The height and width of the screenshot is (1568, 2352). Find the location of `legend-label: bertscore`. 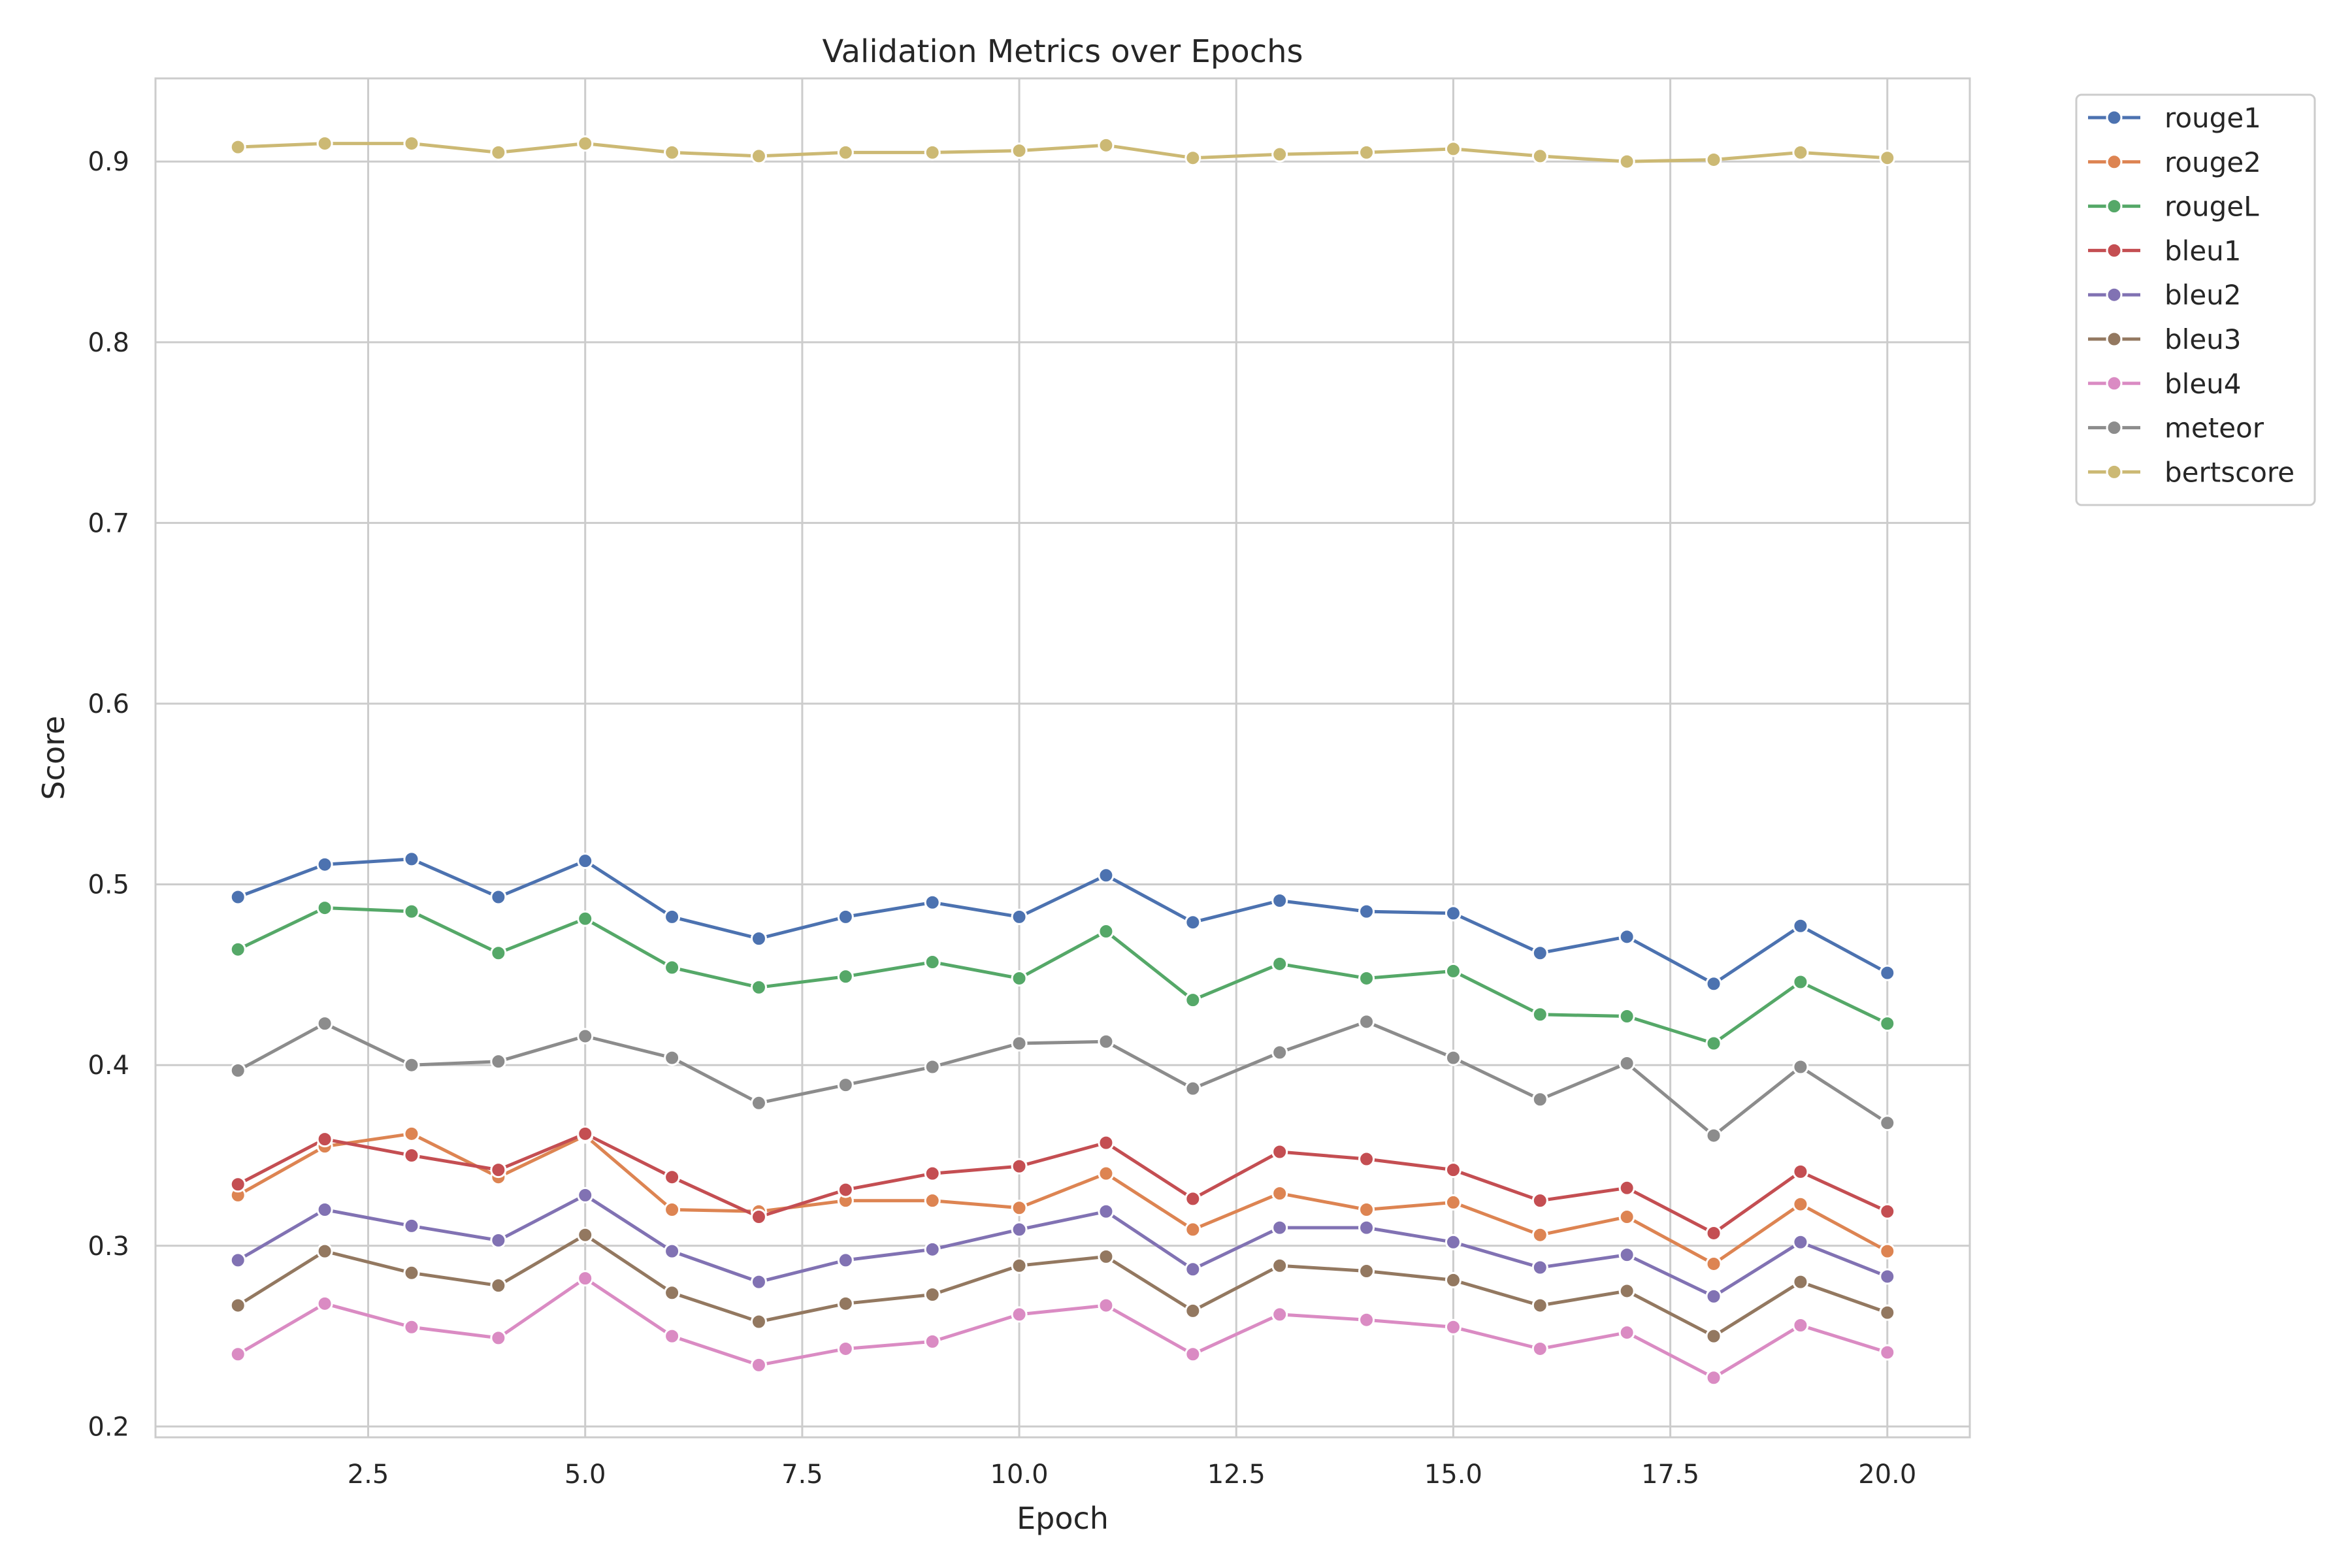

legend-label: bertscore is located at coordinates (2229, 472).